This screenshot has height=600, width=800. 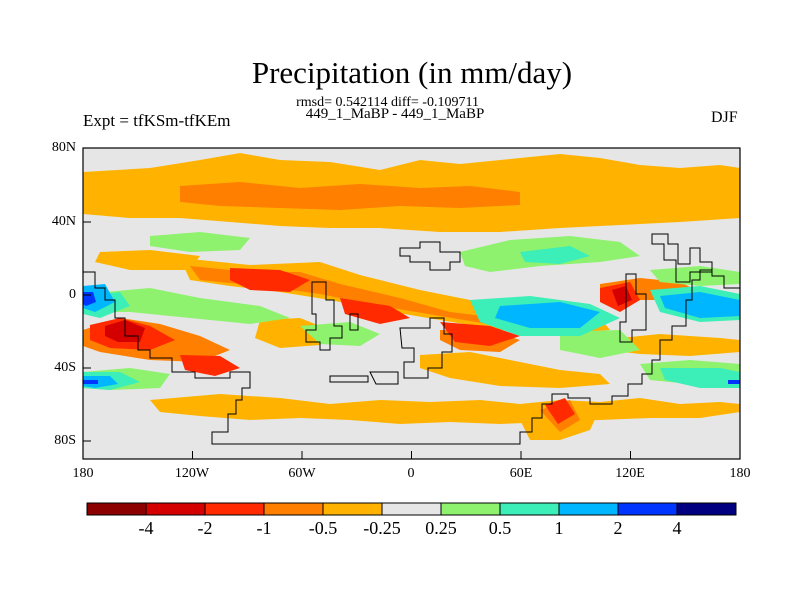 What do you see at coordinates (547, 315) in the screenshot?
I see `indian-ocean-light-blue` at bounding box center [547, 315].